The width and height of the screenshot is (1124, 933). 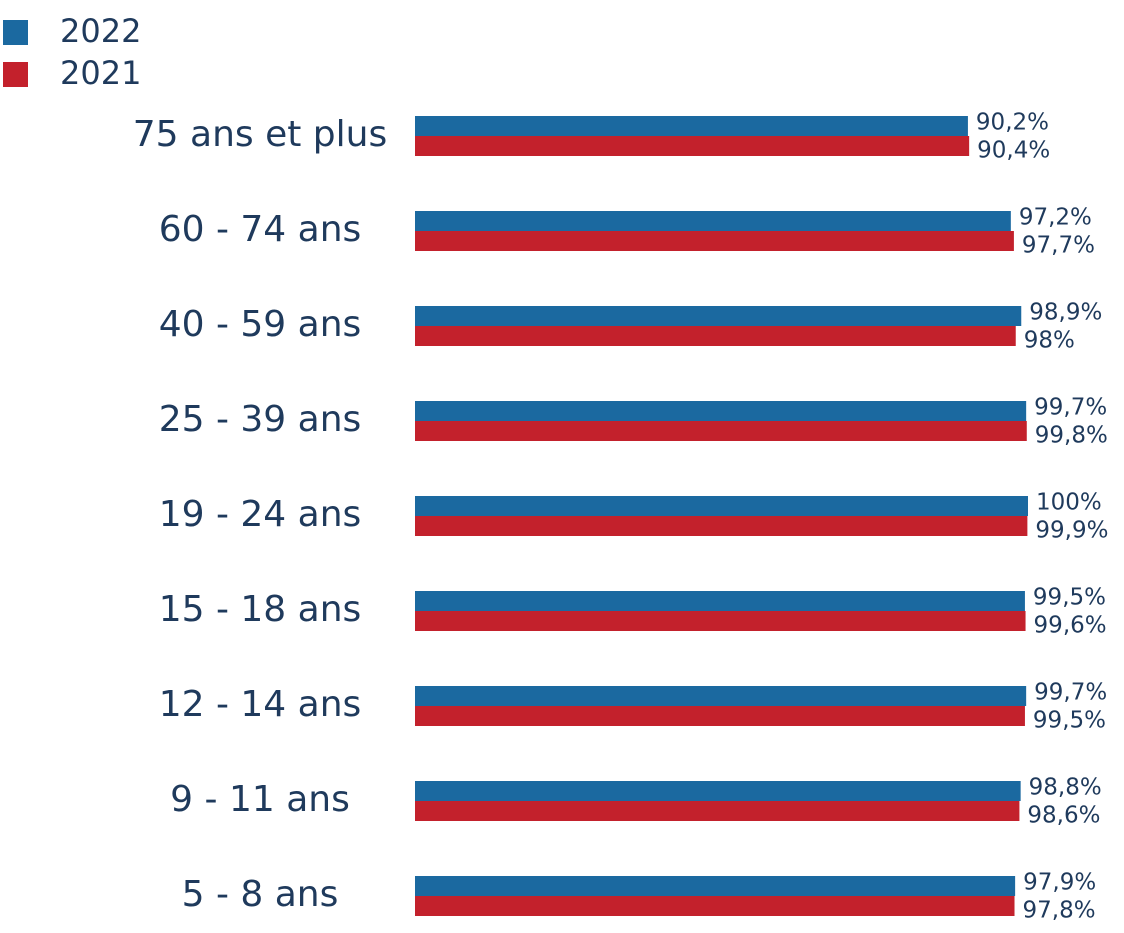 What do you see at coordinates (260, 704) in the screenshot?
I see `category-label: 12 - 14 ans` at bounding box center [260, 704].